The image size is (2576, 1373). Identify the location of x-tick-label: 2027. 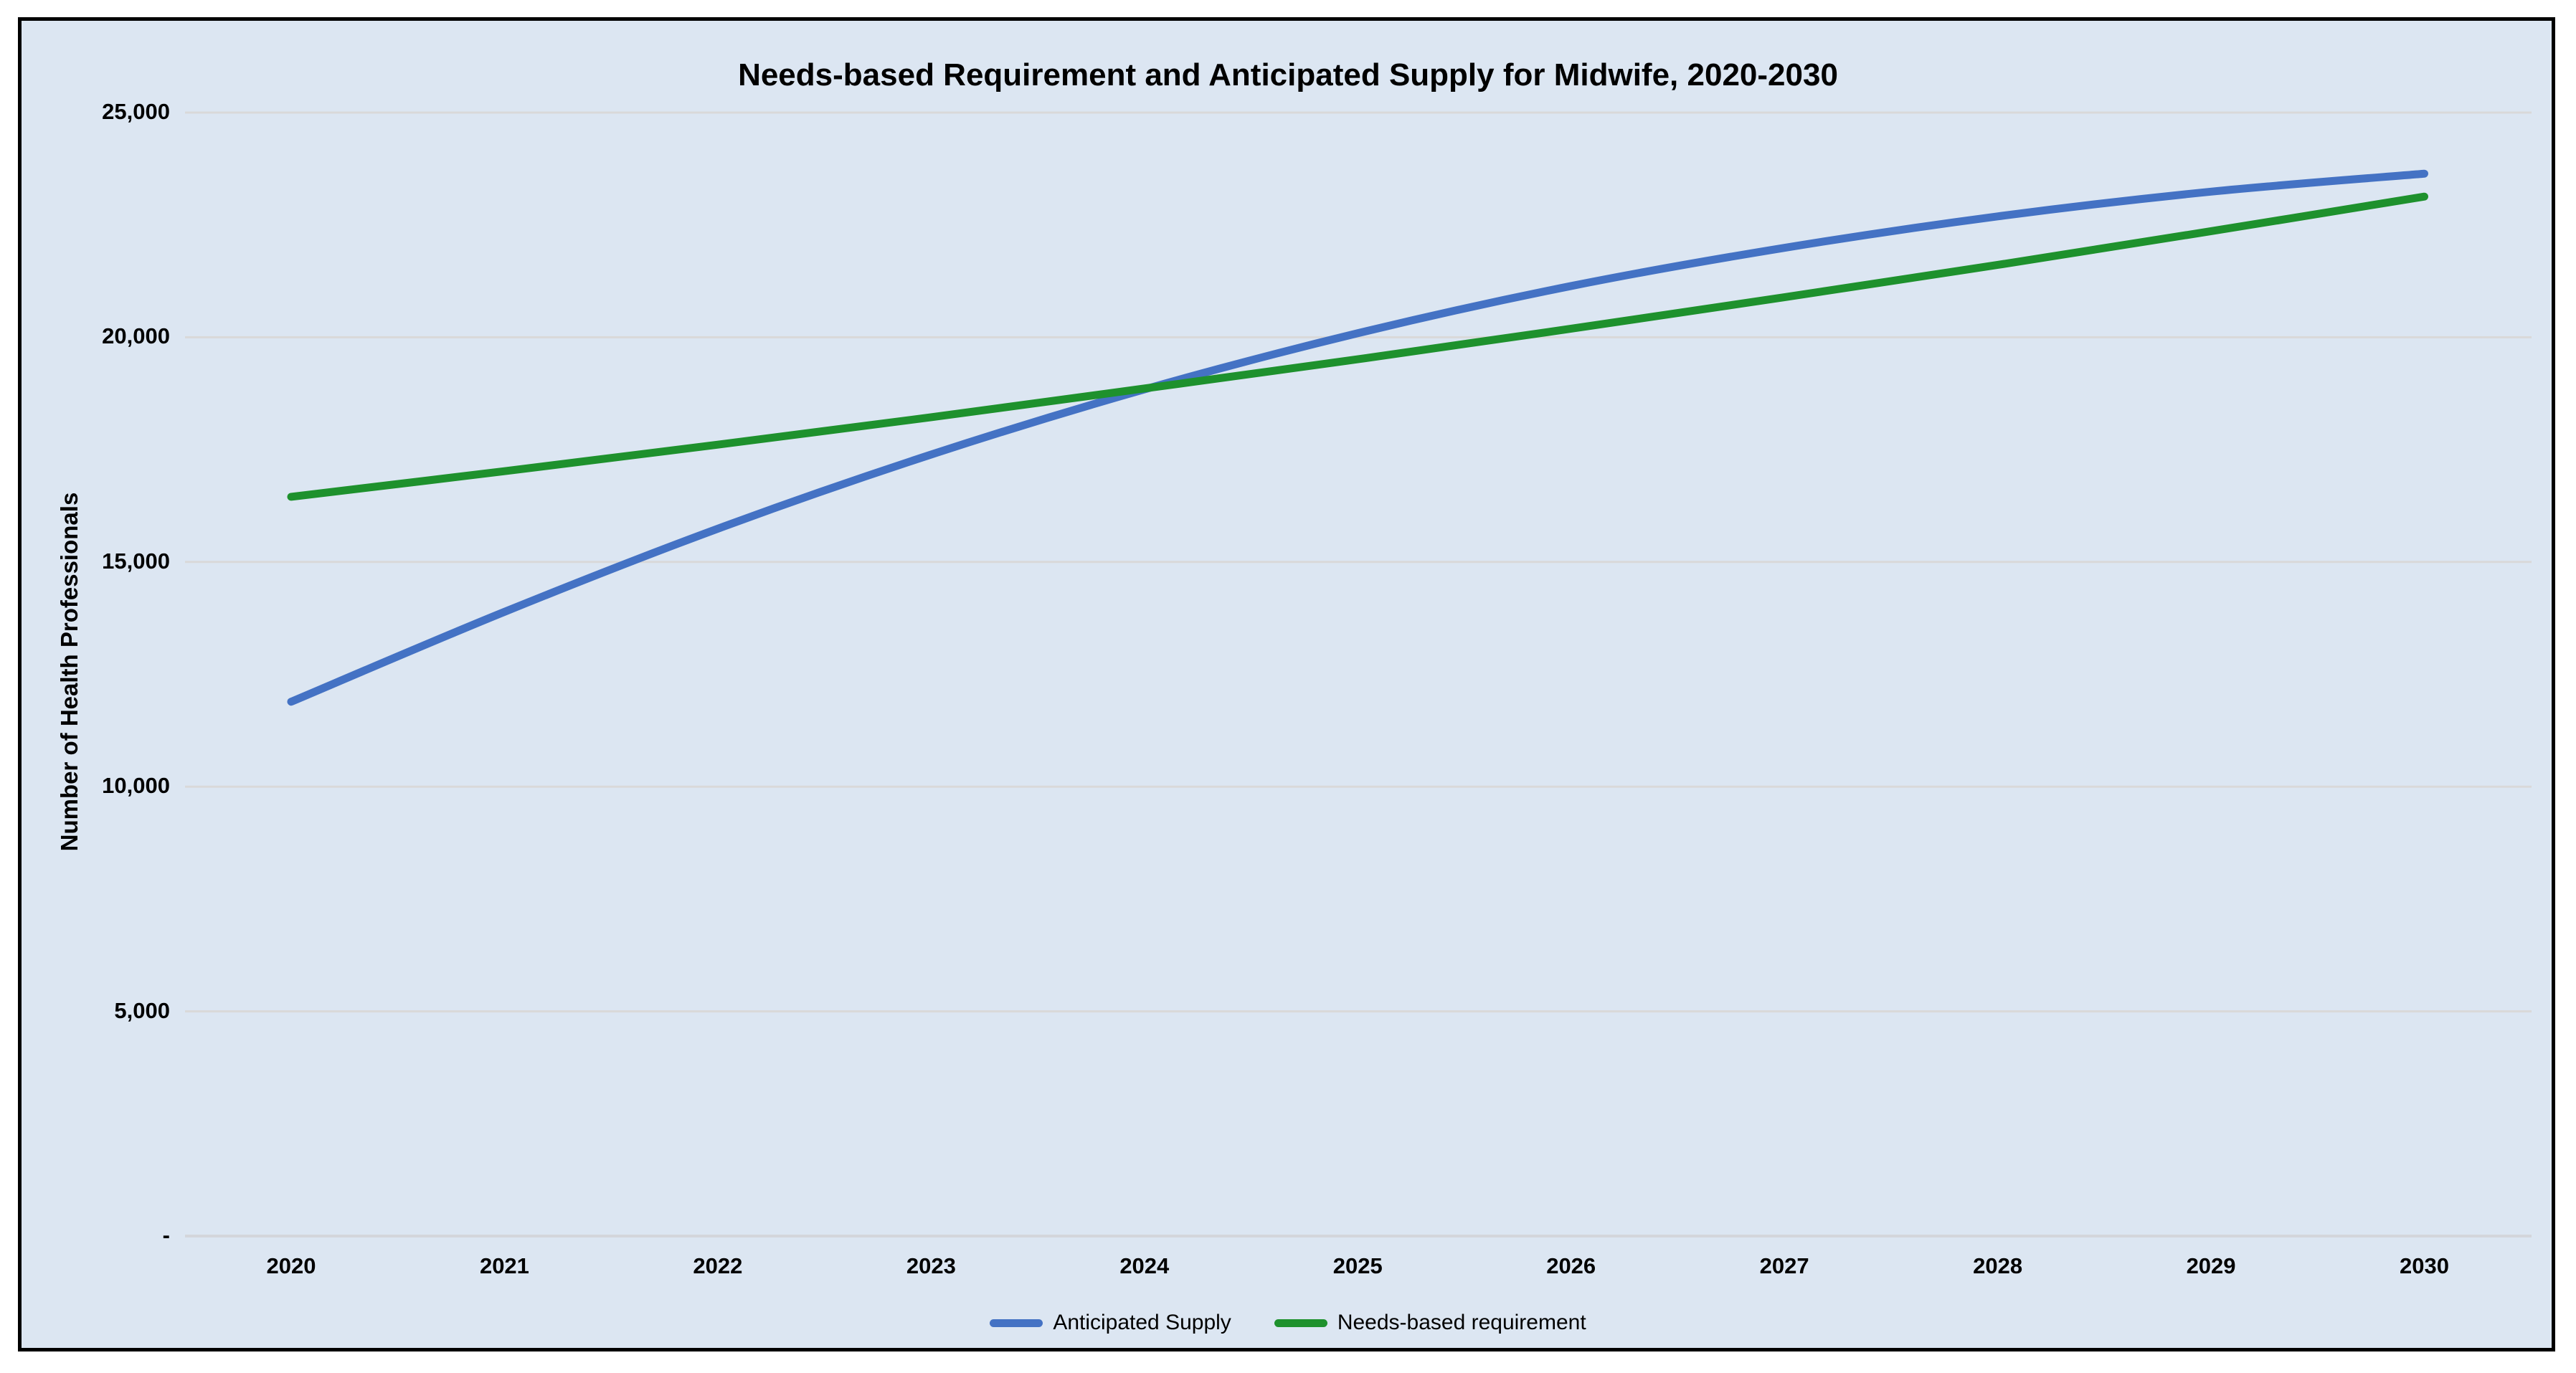
(1784, 1265).